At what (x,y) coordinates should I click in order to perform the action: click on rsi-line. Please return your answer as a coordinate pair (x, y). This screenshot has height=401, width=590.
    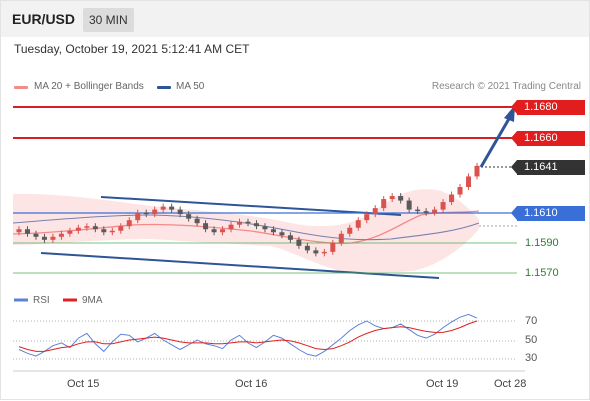
    Looking at the image, I should click on (248, 335).